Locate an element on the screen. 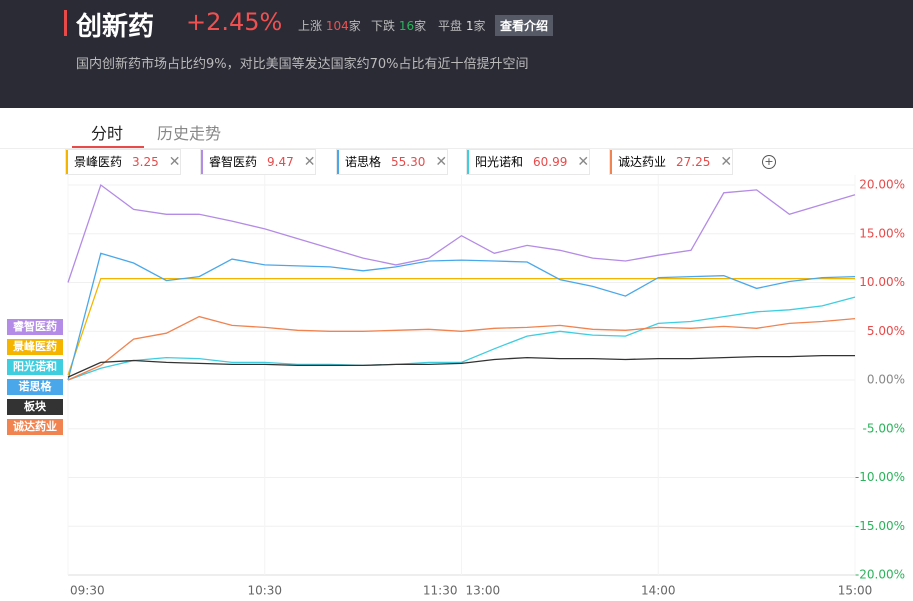  legend-chip: 睿智医药 9.47 ✕ is located at coordinates (258, 162).